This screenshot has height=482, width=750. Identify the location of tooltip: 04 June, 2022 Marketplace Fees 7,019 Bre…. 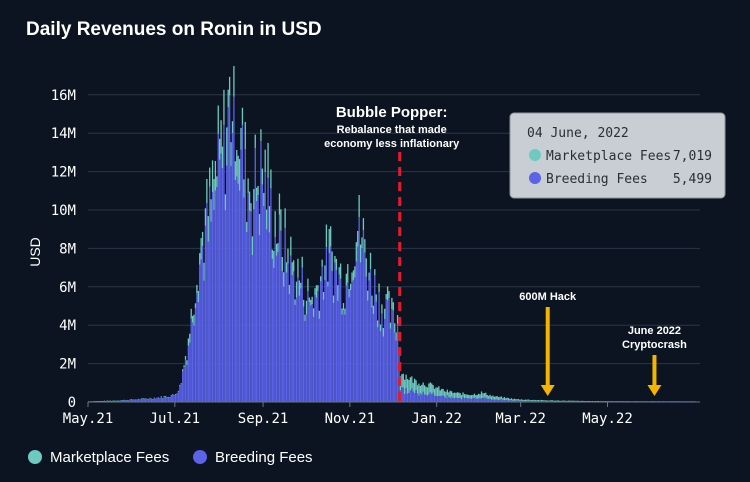
(617, 155).